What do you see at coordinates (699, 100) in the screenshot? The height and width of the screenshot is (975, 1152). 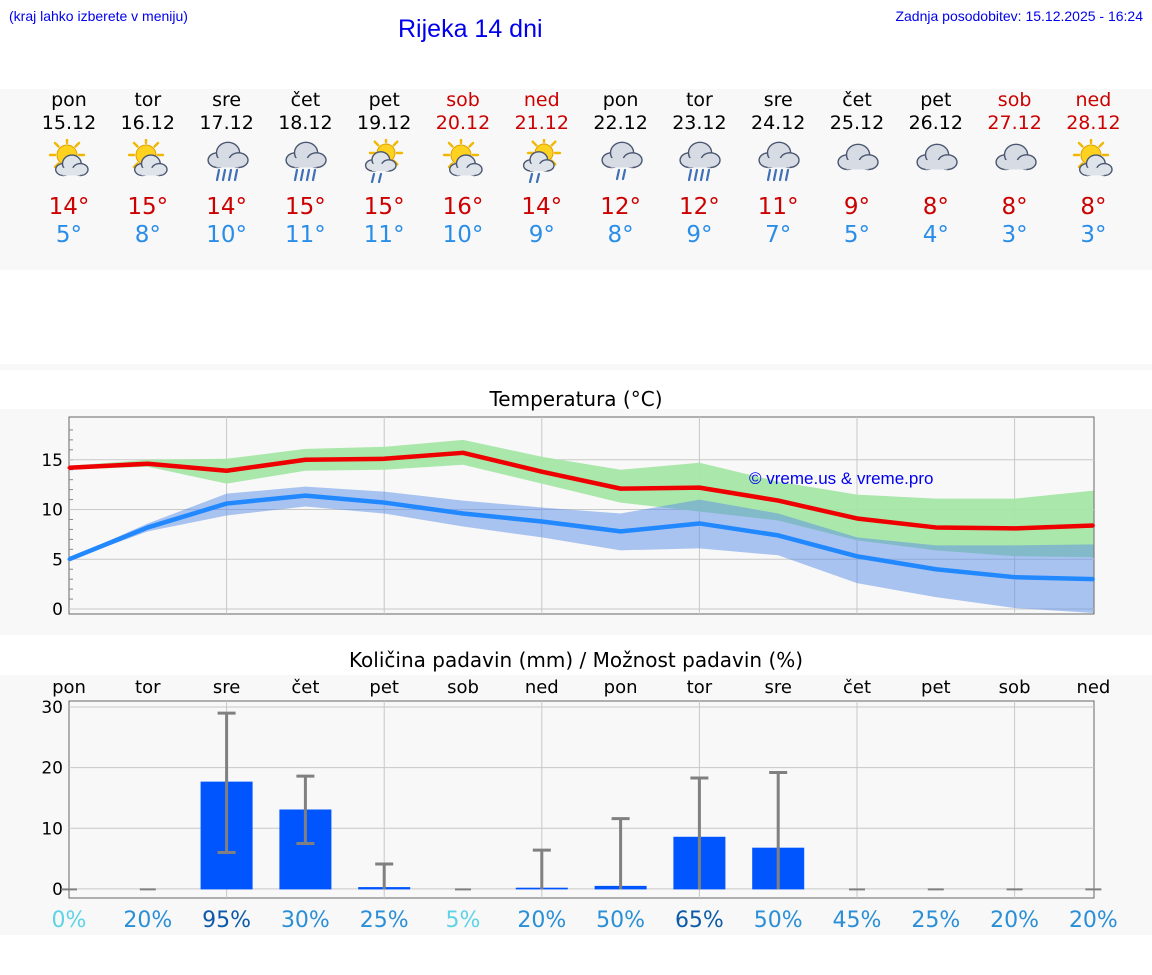 I see `day-name: tor` at bounding box center [699, 100].